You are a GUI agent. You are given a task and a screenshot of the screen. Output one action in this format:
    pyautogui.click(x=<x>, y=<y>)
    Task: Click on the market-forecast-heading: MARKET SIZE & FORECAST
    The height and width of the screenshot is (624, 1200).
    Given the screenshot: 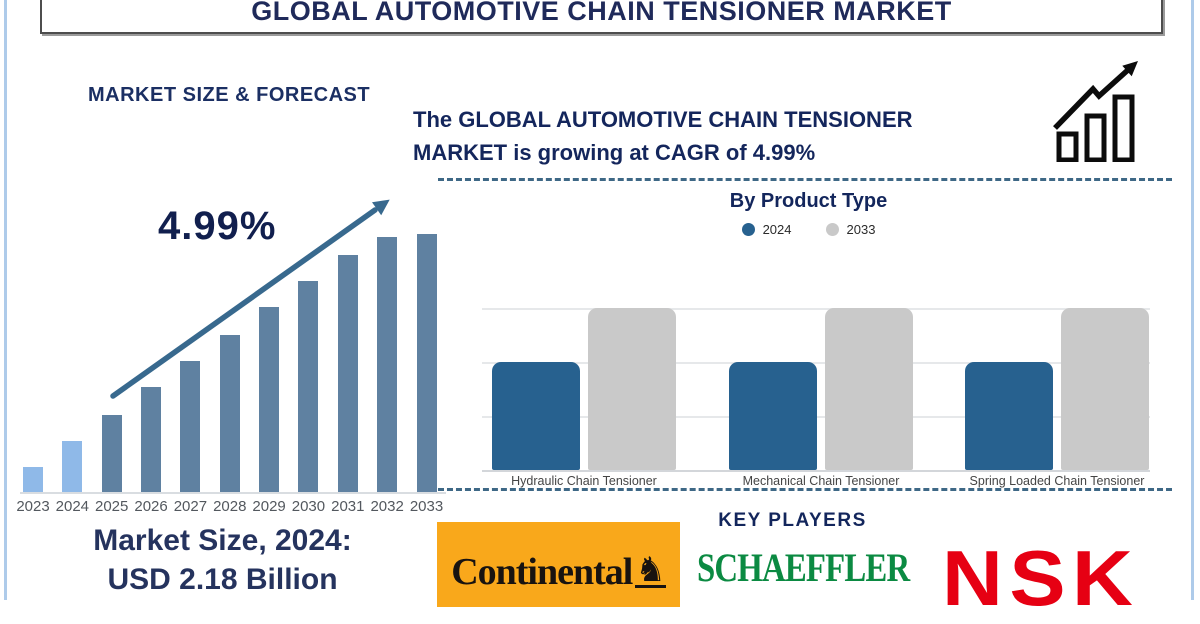 What is the action you would take?
    pyautogui.click(x=229, y=95)
    